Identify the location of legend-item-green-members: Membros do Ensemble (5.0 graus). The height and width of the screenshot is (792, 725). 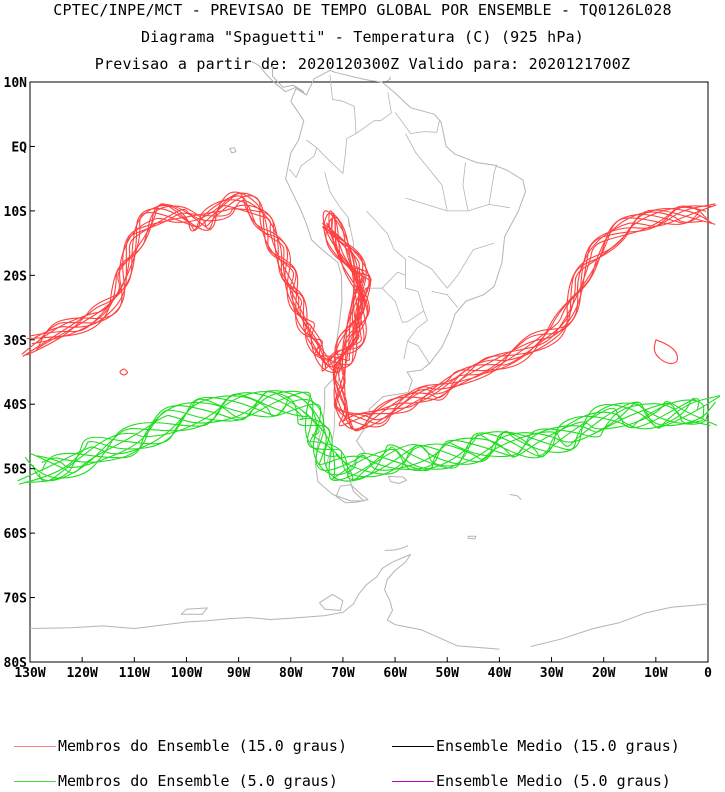
(176, 781).